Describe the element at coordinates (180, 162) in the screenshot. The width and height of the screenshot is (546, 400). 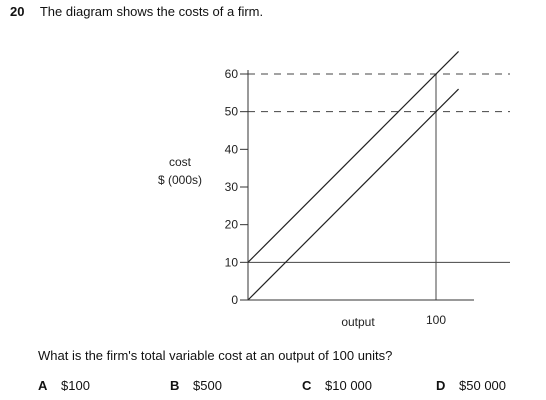
I see `y-axis-label-line1: cost` at that location.